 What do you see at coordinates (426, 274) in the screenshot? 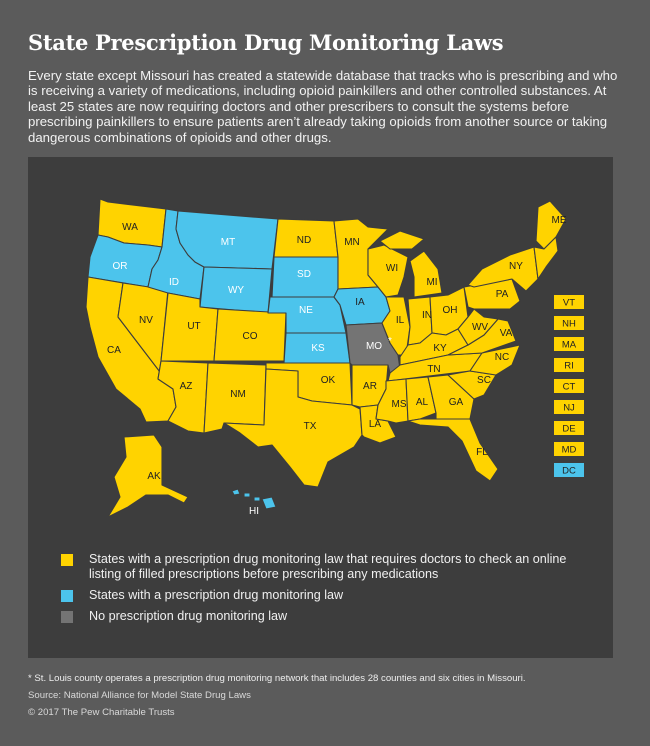
I see `state-MI` at bounding box center [426, 274].